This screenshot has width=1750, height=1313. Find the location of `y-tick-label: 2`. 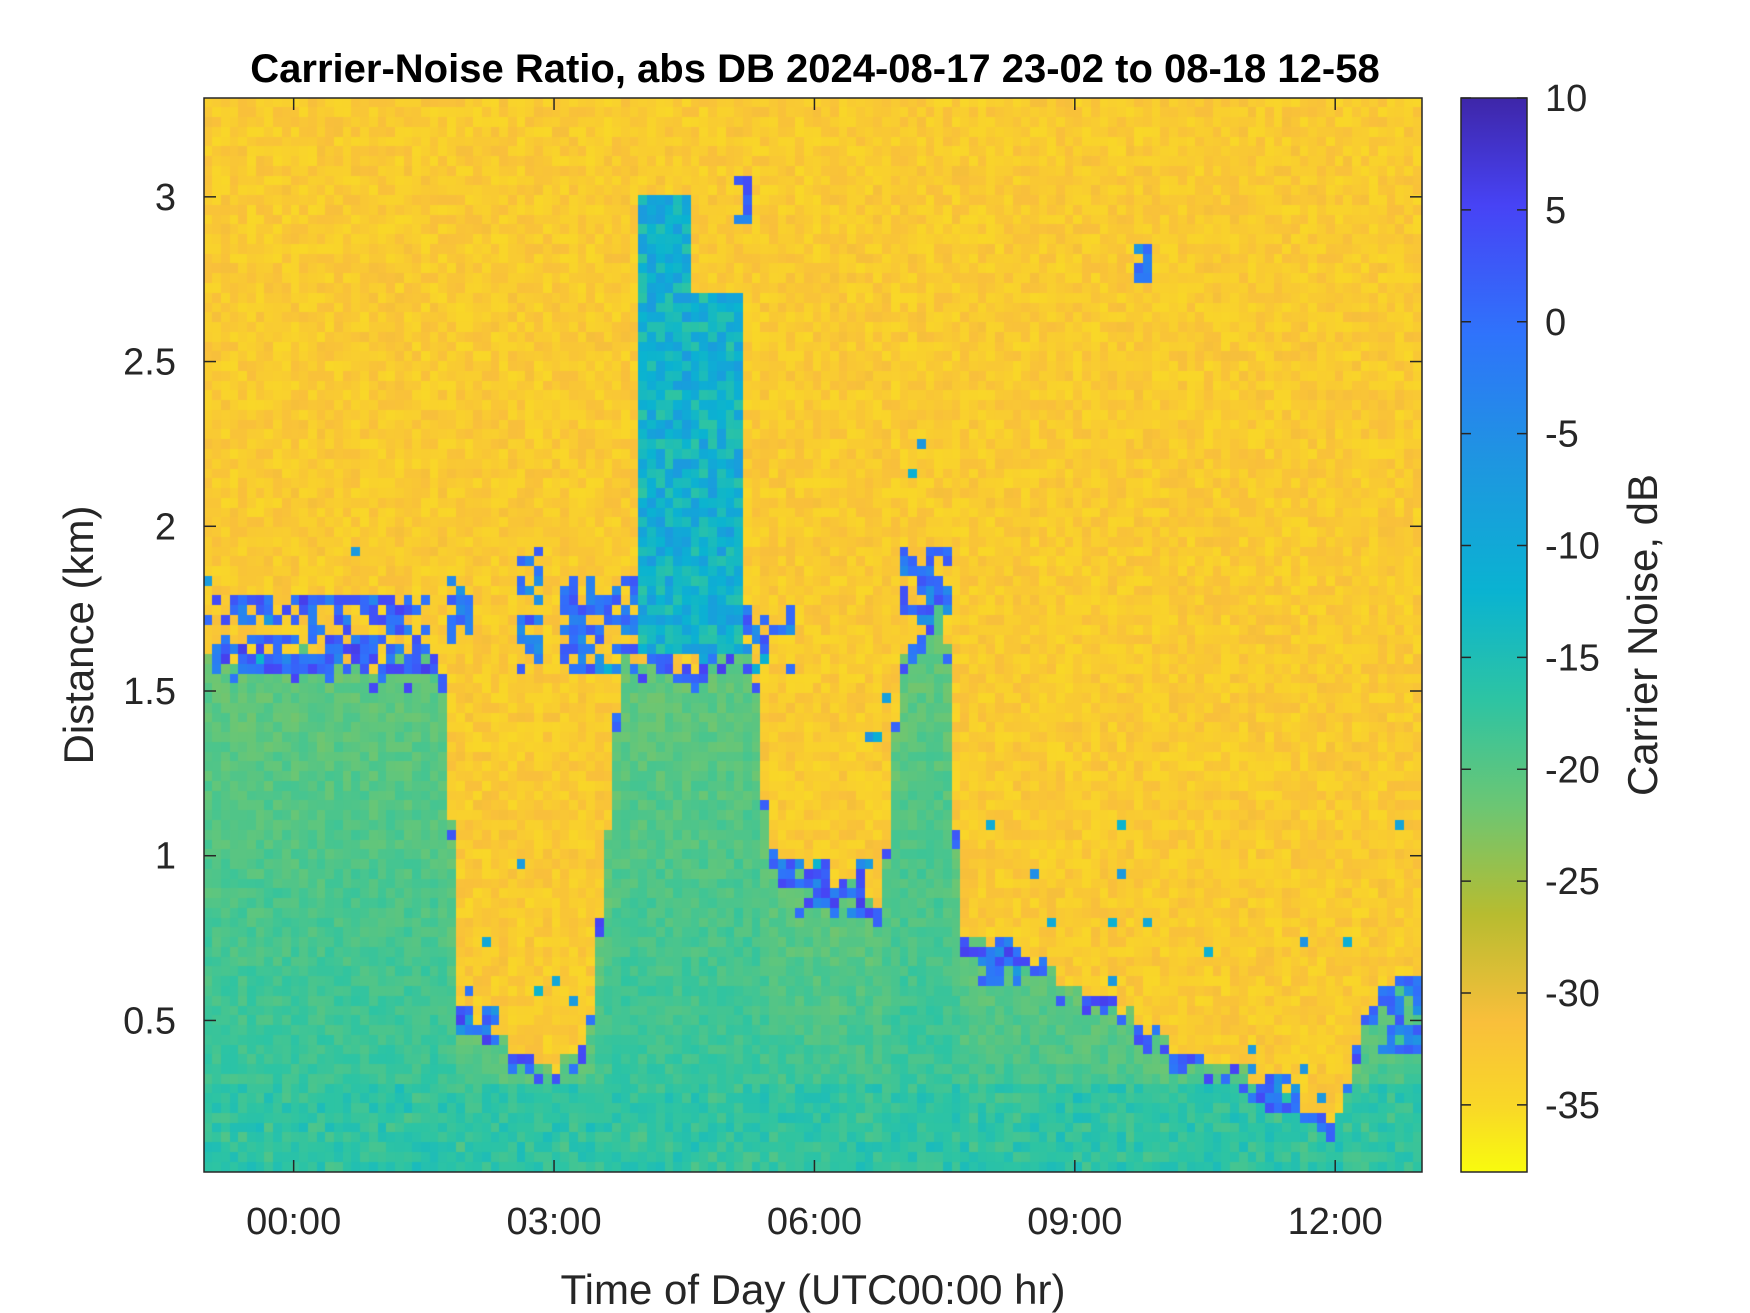

y-tick-label: 2 is located at coordinates (165, 527).